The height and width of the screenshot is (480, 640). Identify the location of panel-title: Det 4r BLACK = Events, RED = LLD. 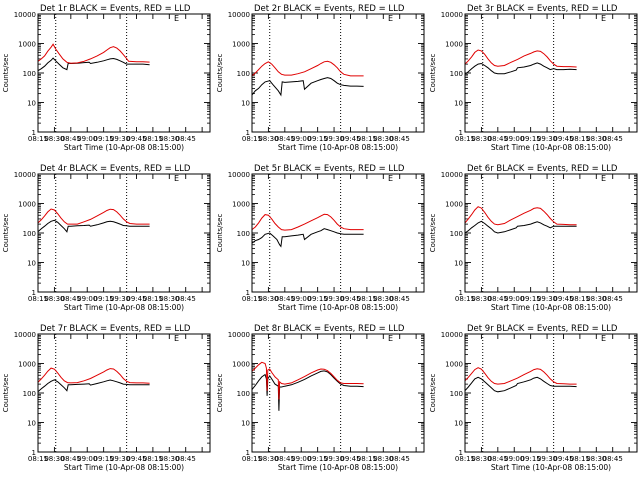
(115, 169).